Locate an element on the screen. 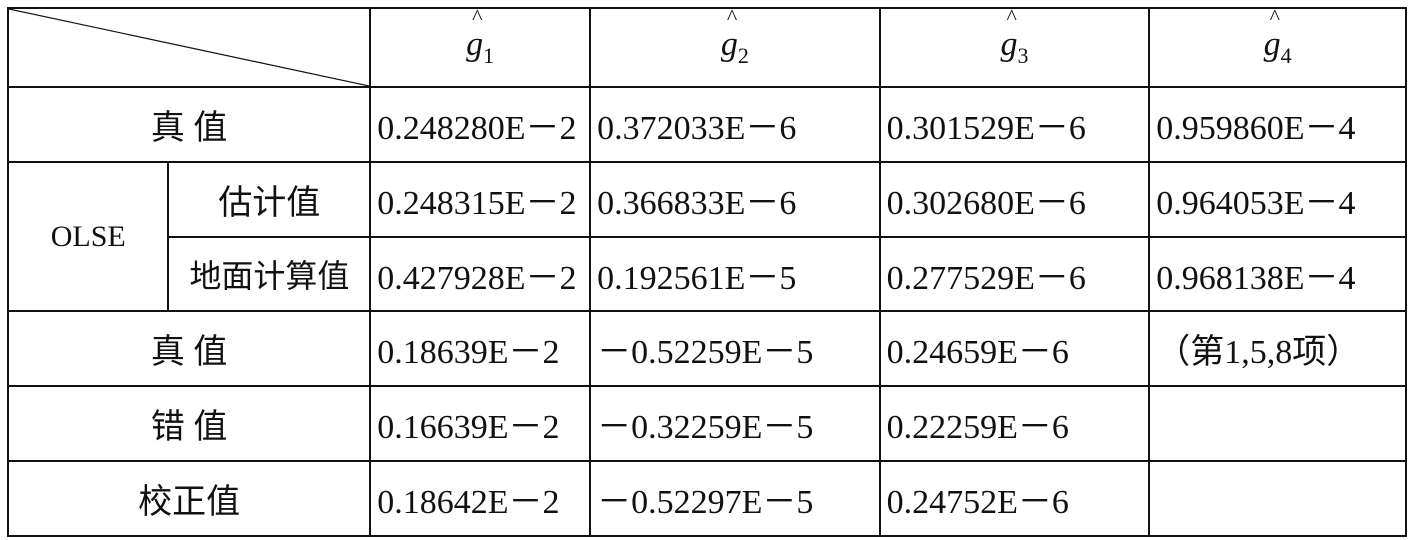 This screenshot has height=540, width=1413. cell: 0.24752E－6 is located at coordinates (1014, 498).